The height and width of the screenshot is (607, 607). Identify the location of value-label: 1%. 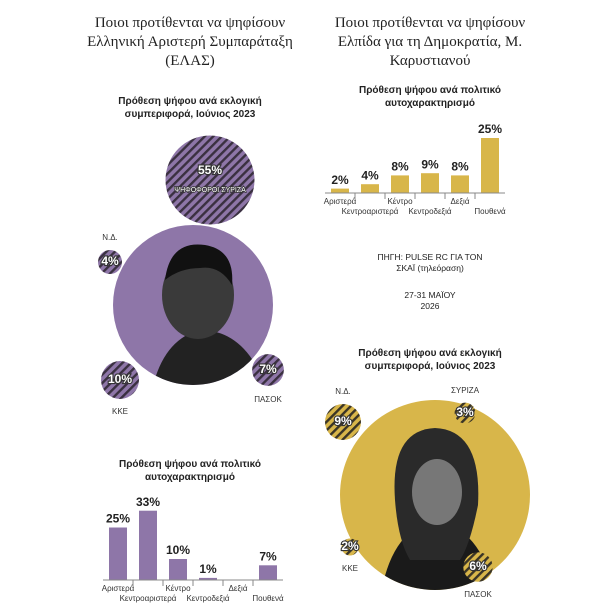
(208, 569).